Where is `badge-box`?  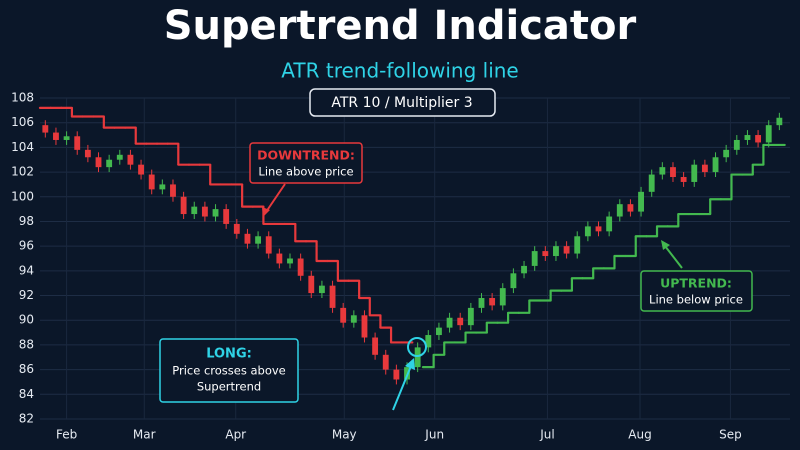 badge-box is located at coordinates (402, 102).